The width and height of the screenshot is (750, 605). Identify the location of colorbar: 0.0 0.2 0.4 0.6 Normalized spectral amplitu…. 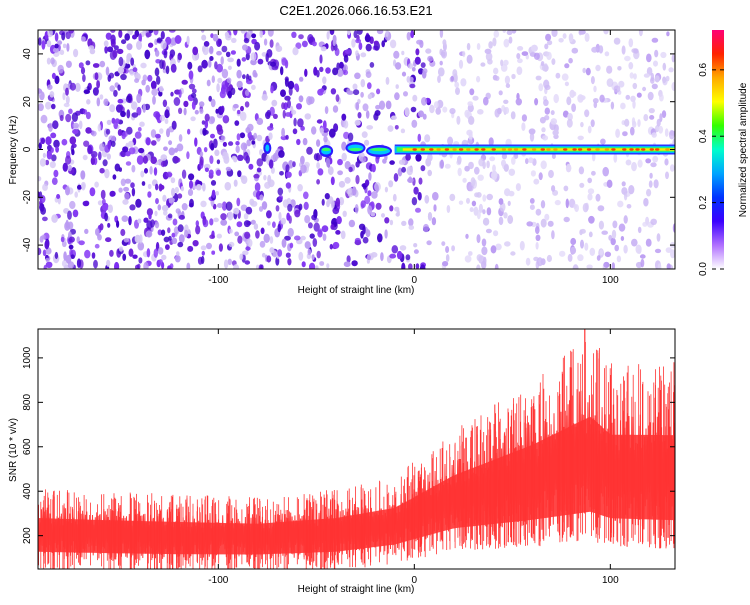
(723, 153).